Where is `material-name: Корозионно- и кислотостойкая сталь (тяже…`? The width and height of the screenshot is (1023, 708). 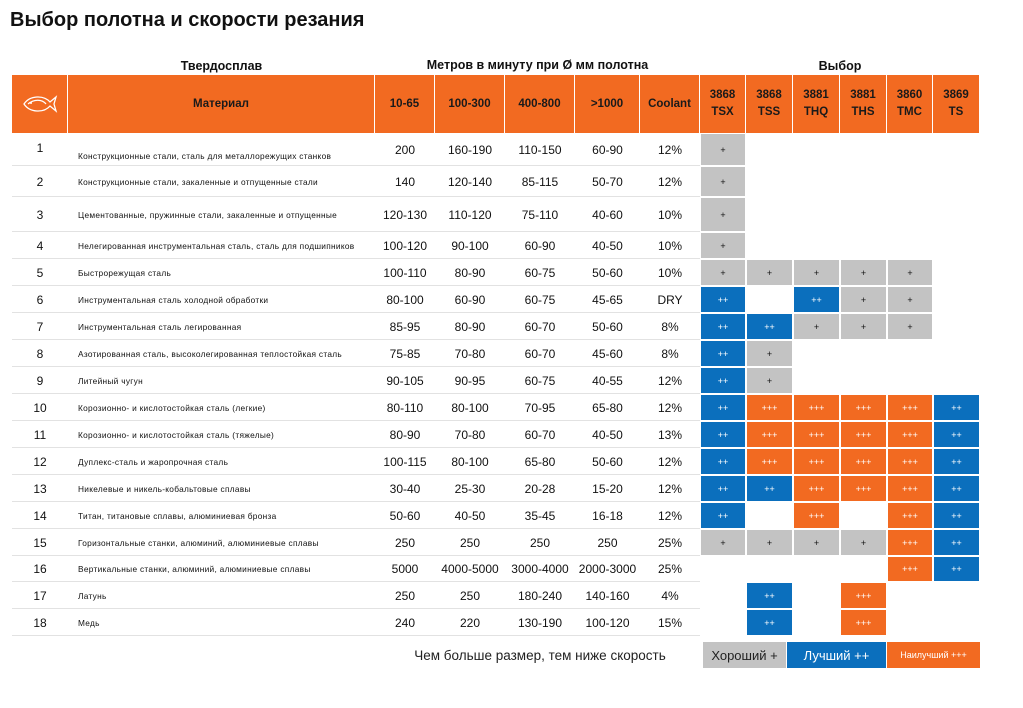
material-name: Корозионно- и кислотостойкая сталь (тяже… is located at coordinates (176, 434).